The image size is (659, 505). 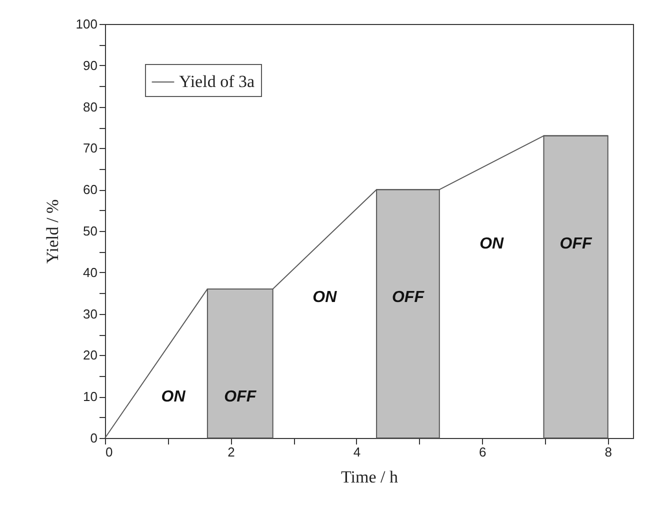 I want to click on y-tick-label: 50, so click(x=90, y=231).